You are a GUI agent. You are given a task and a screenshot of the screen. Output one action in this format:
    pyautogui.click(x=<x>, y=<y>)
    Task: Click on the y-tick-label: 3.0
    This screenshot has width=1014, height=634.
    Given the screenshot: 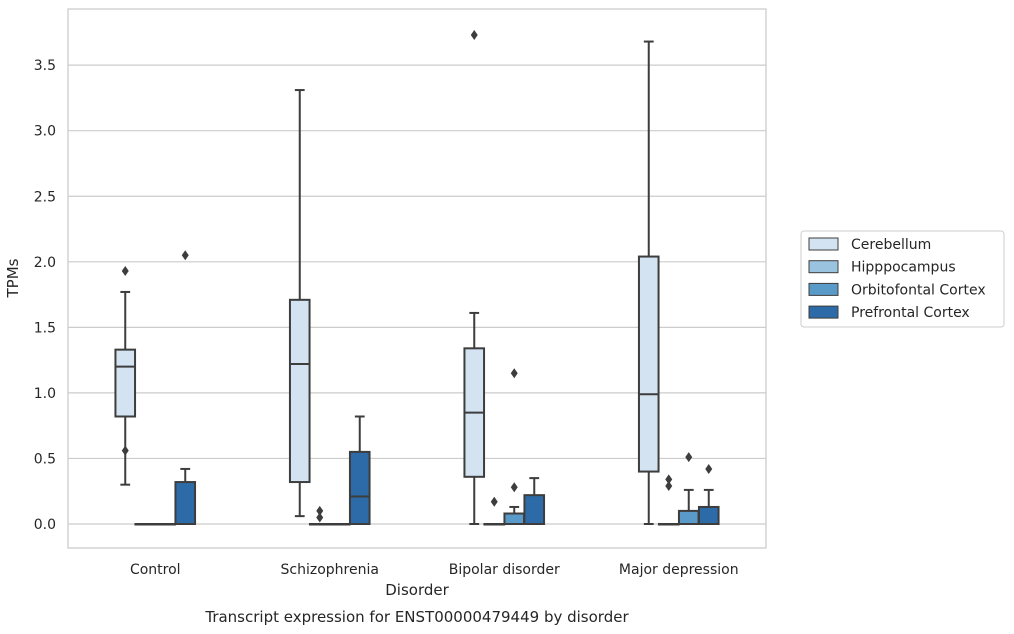 What is the action you would take?
    pyautogui.click(x=45, y=132)
    